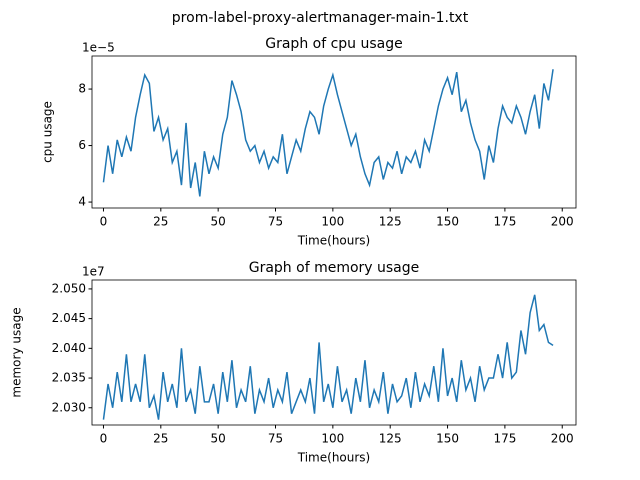 The height and width of the screenshot is (480, 640). What do you see at coordinates (69, 288) in the screenshot?
I see `y-tick-label: 2.050` at bounding box center [69, 288].